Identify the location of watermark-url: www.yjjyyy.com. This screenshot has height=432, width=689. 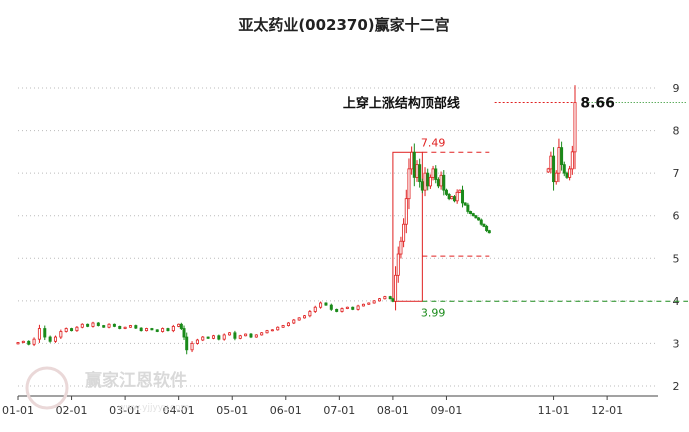
(153, 408).